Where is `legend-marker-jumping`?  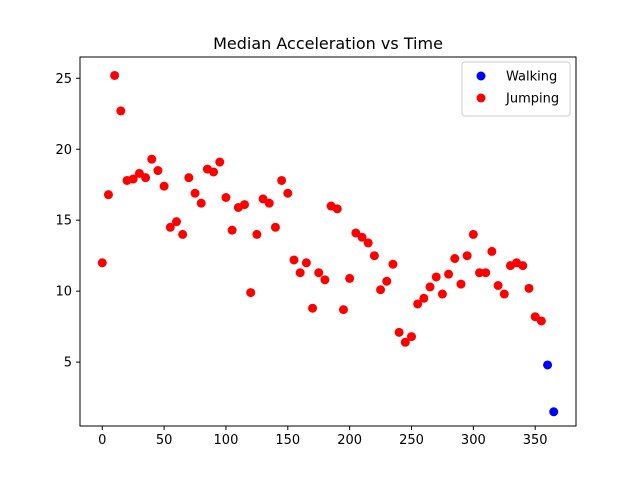 legend-marker-jumping is located at coordinates (481, 98).